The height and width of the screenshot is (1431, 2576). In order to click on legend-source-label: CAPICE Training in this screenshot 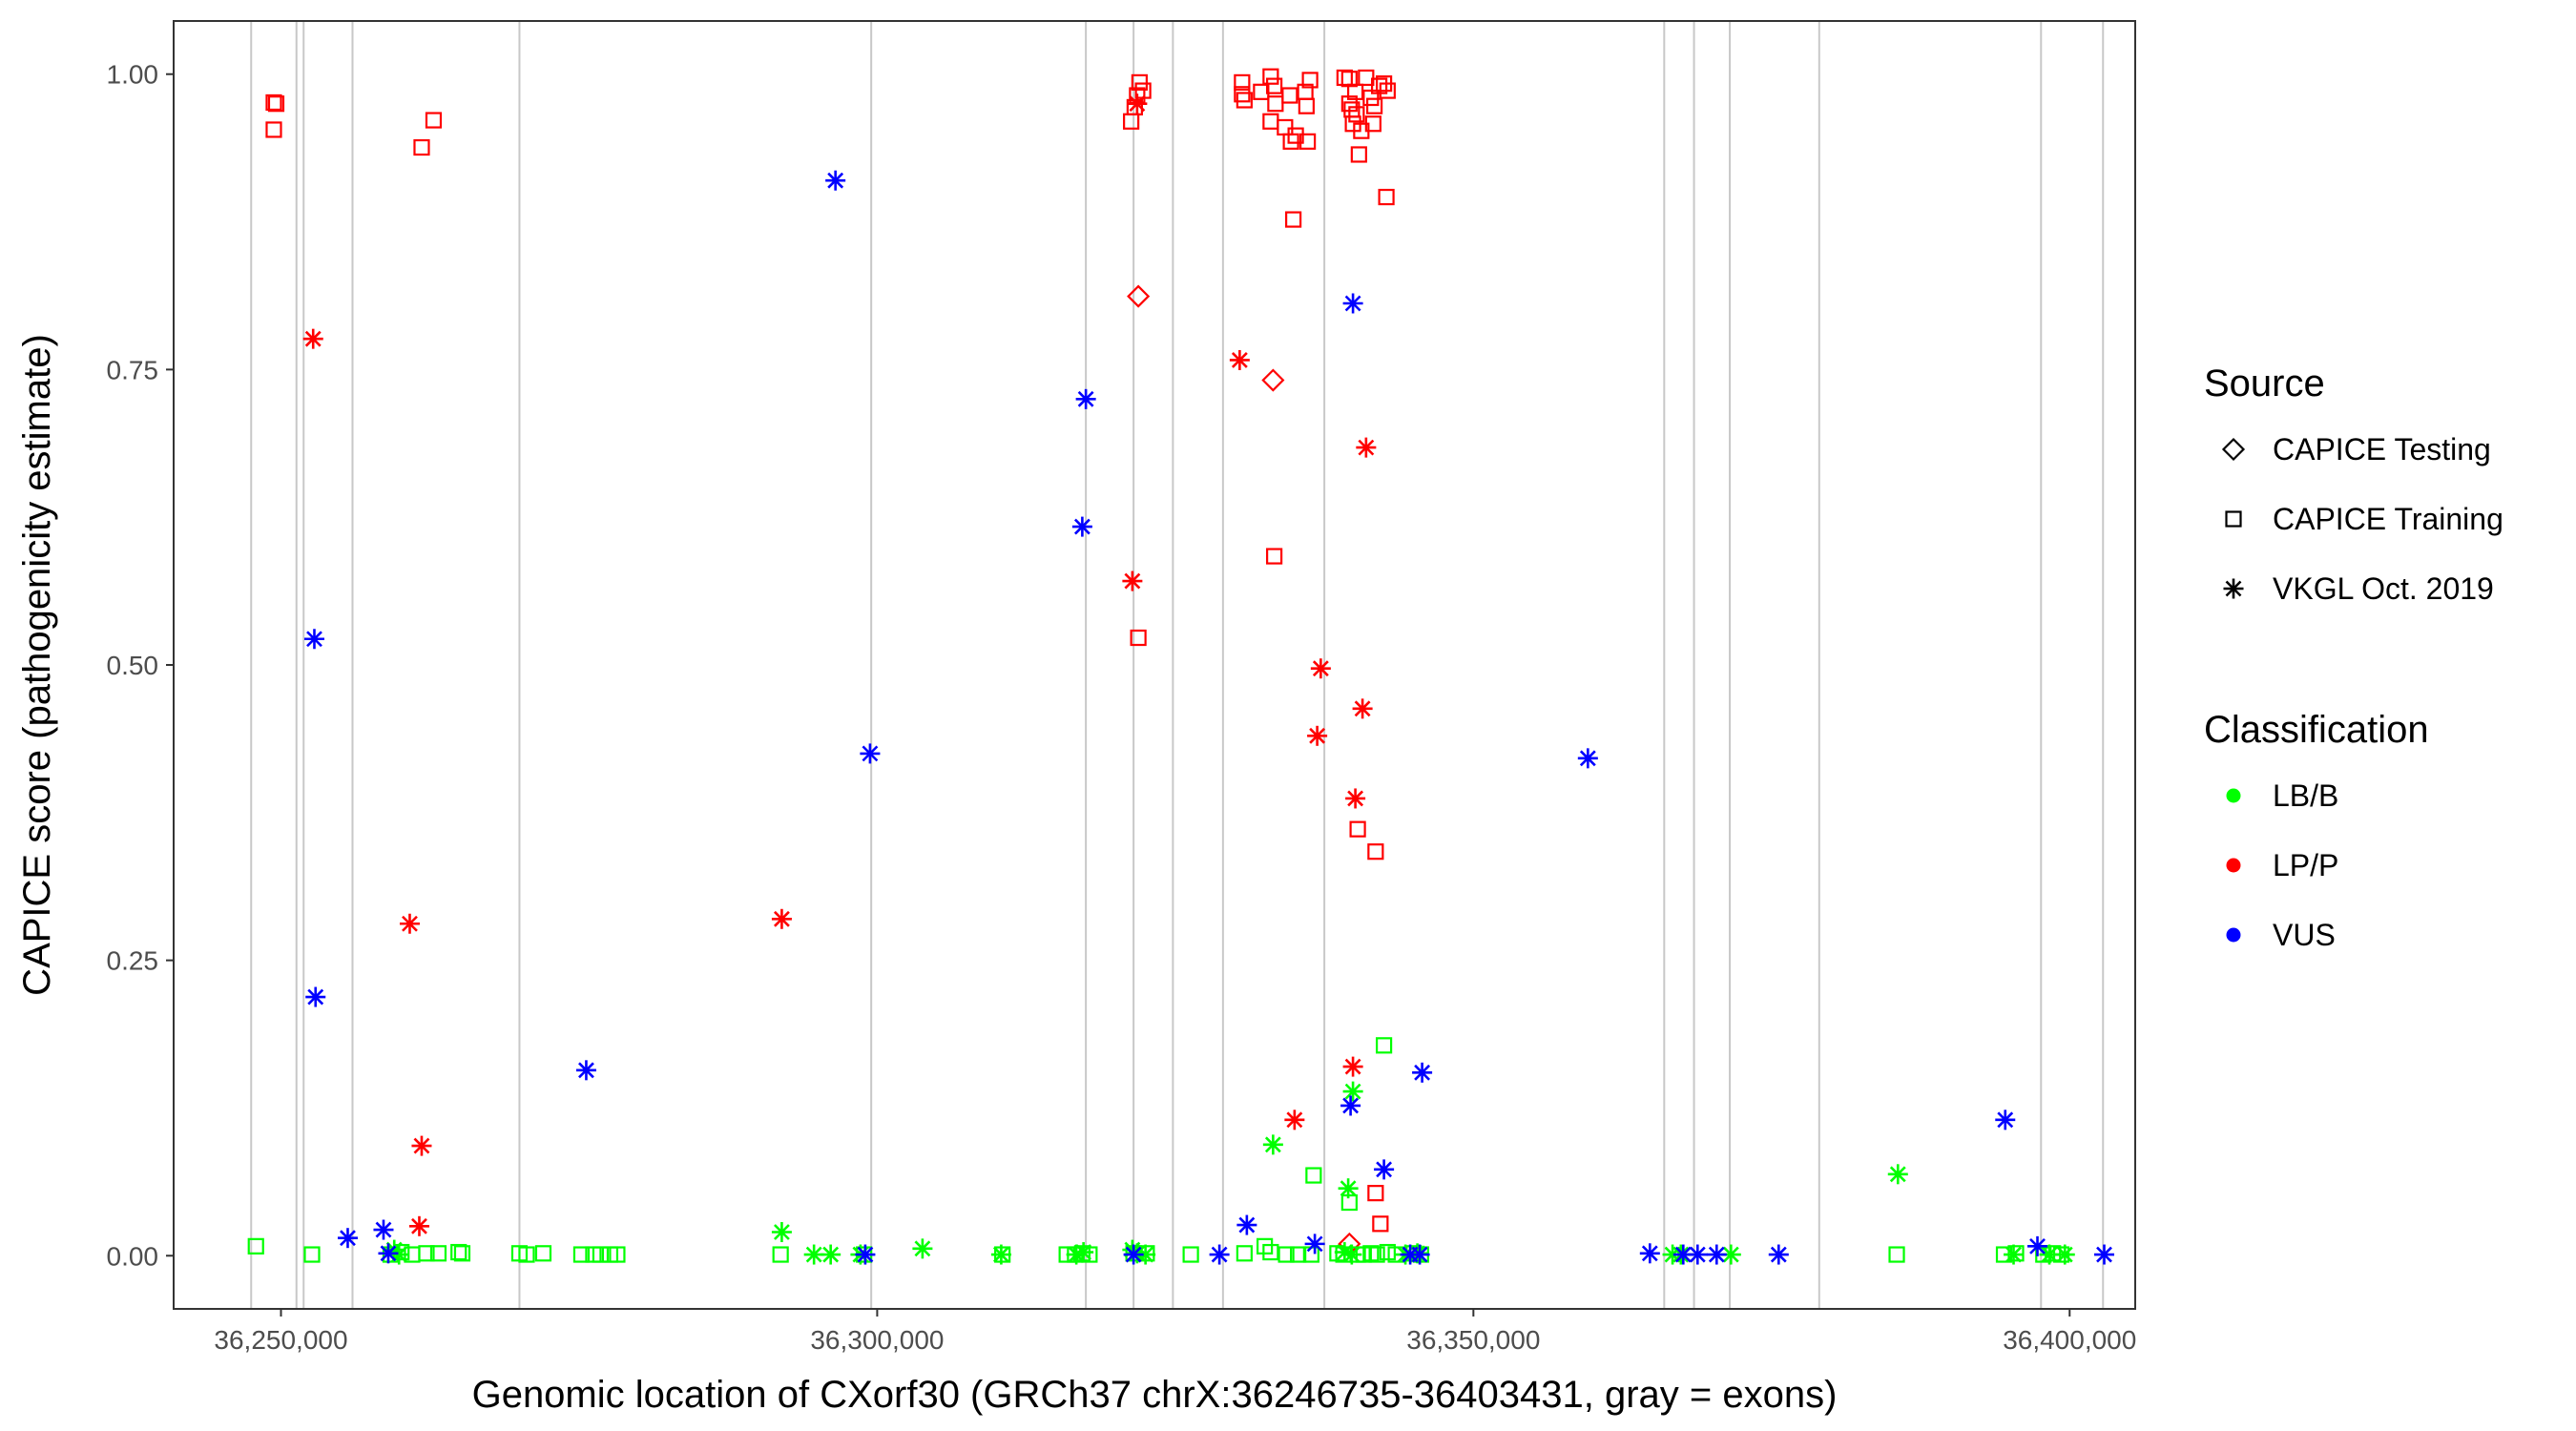, I will do `click(2388, 519)`.